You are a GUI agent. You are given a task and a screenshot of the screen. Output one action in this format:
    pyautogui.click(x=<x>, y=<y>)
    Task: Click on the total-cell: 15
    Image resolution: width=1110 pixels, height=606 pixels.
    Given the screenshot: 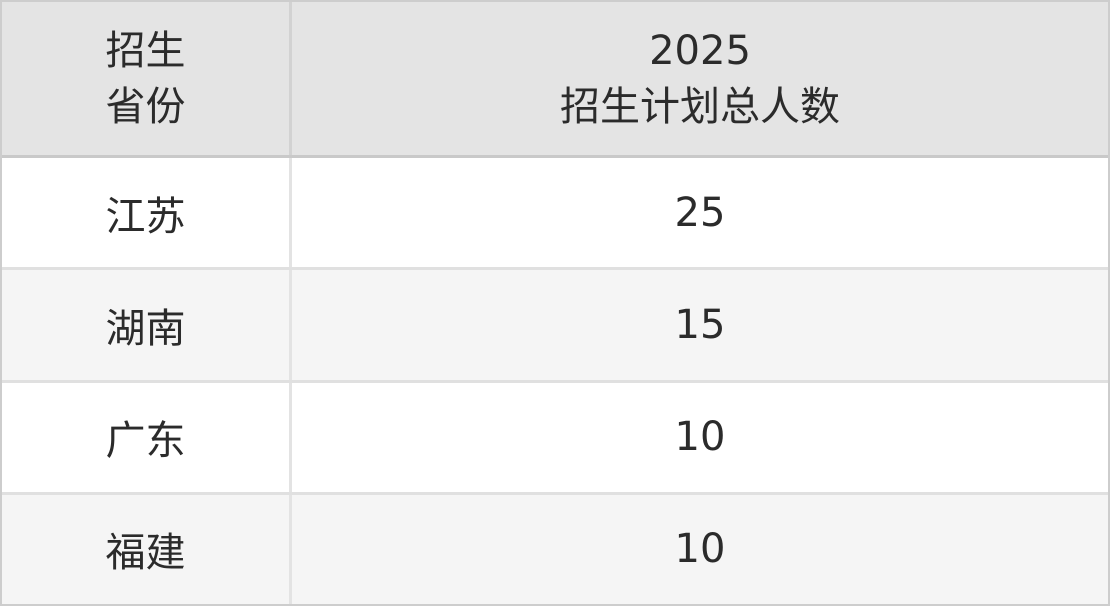 What is the action you would take?
    pyautogui.click(x=700, y=324)
    